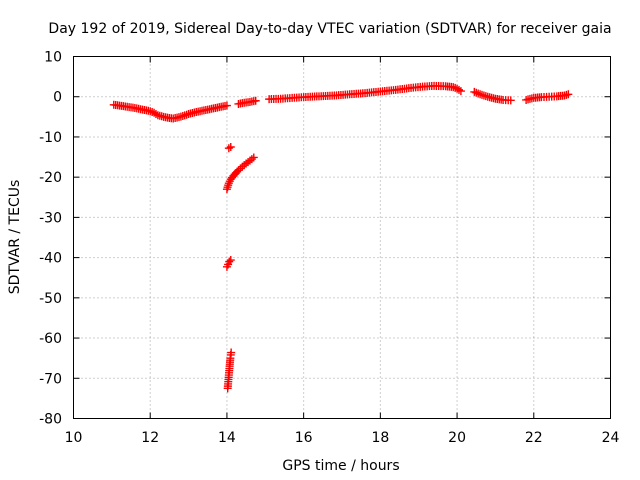 Image resolution: width=640 pixels, height=480 pixels. What do you see at coordinates (74, 438) in the screenshot?
I see `x-tick-label: 10` at bounding box center [74, 438].